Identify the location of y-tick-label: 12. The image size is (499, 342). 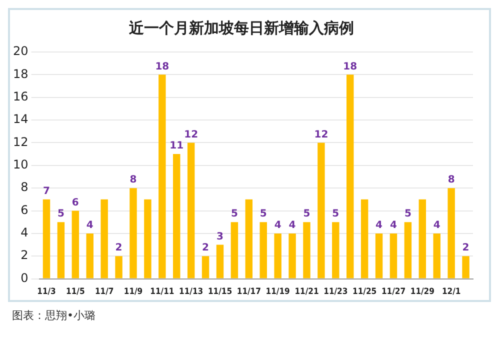
(20, 141).